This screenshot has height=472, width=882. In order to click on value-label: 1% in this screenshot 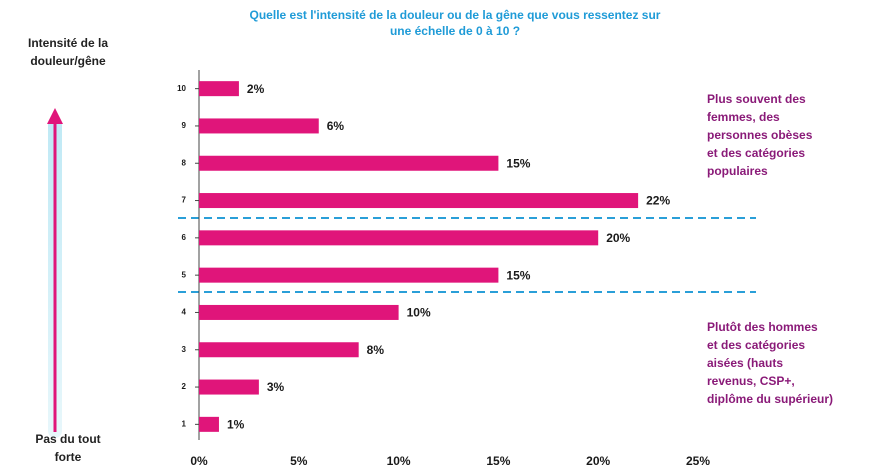, I will do `click(236, 425)`.